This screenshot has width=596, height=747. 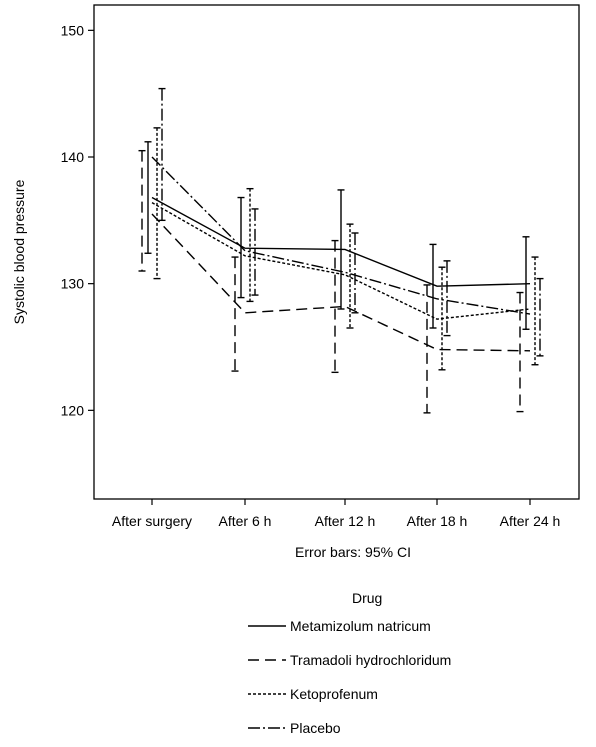 What do you see at coordinates (345, 521) in the screenshot?
I see `x-tick-label: After 12 h` at bounding box center [345, 521].